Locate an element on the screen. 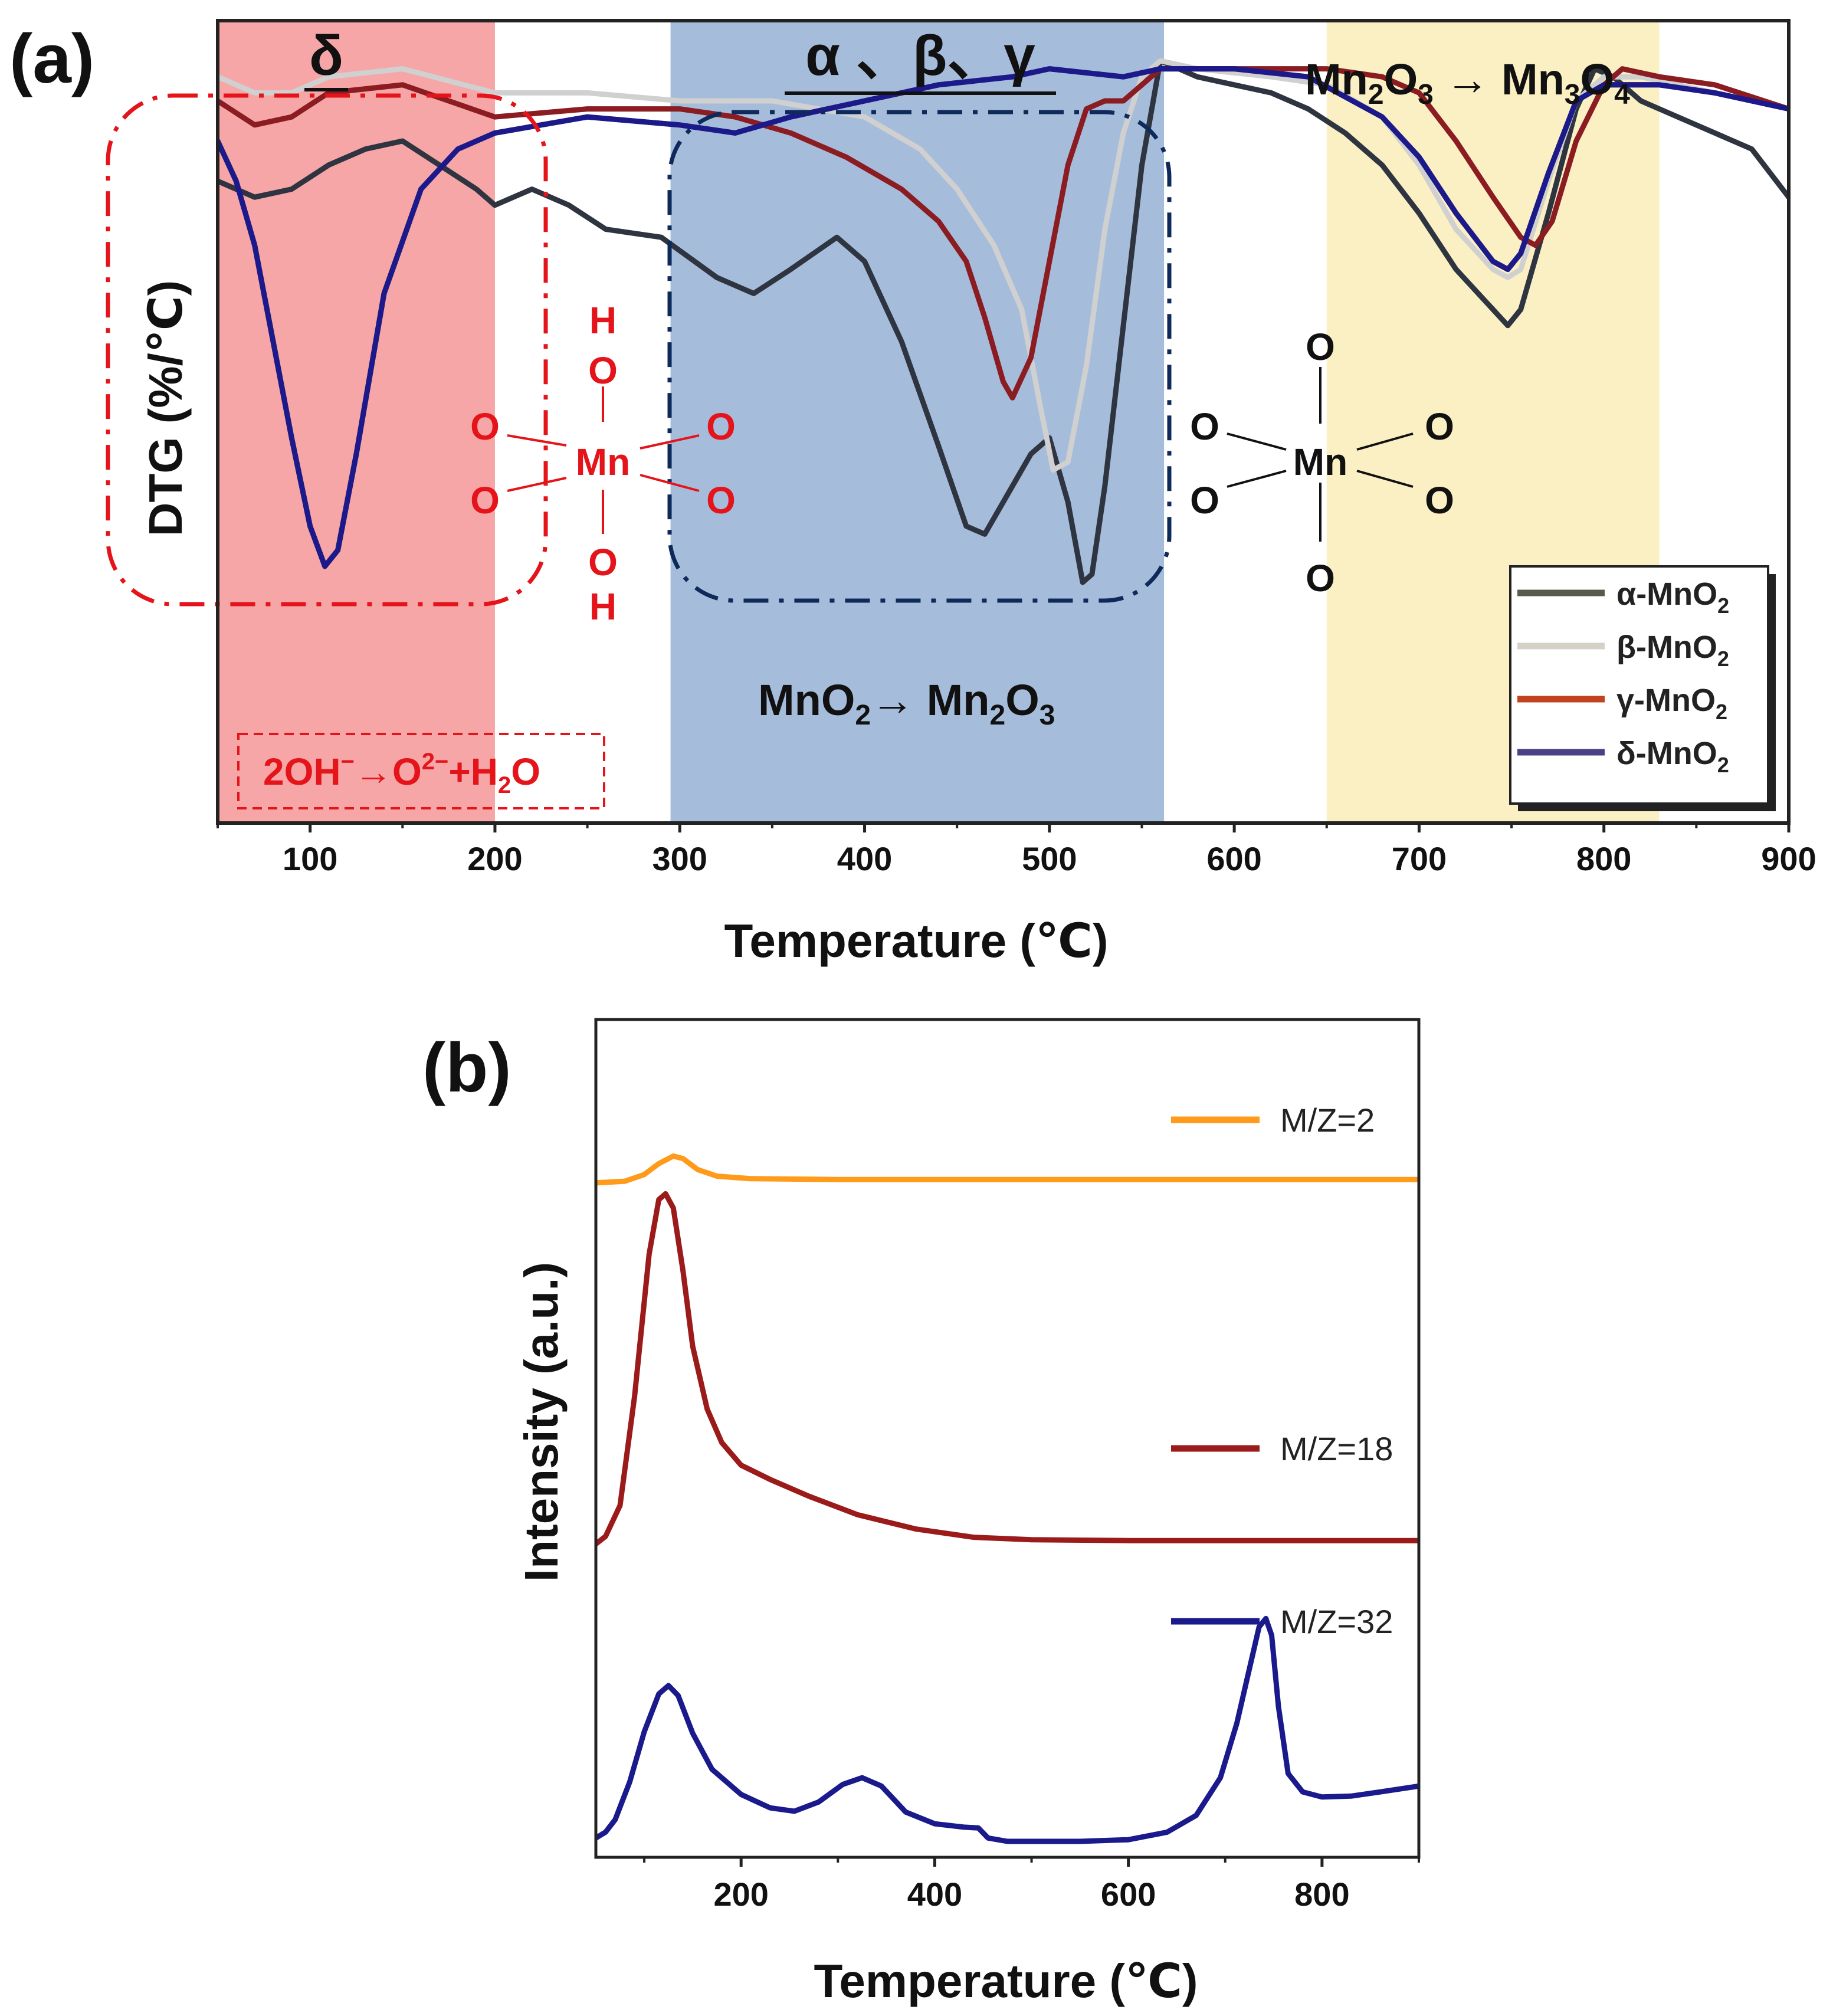  x-axis-b: 200 400 600 800 is located at coordinates (1031, 1885).